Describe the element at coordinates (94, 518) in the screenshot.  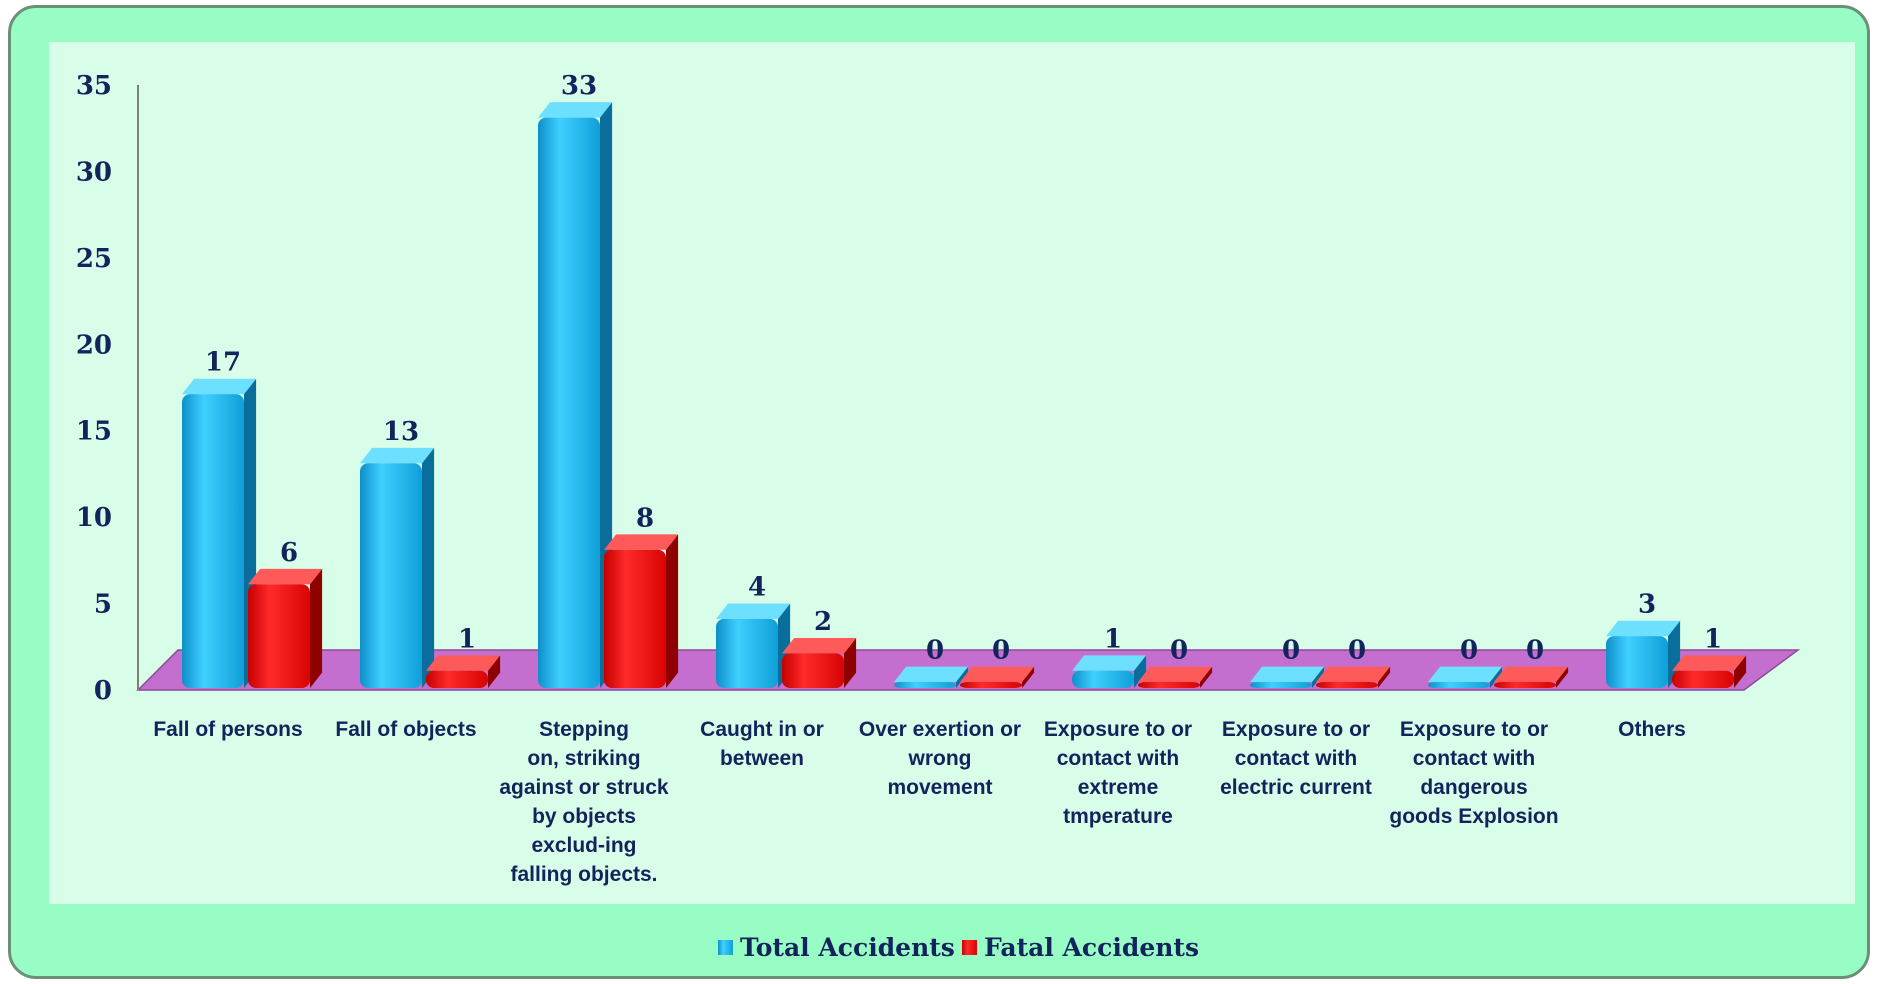
I see `y-tick-label: 10` at that location.